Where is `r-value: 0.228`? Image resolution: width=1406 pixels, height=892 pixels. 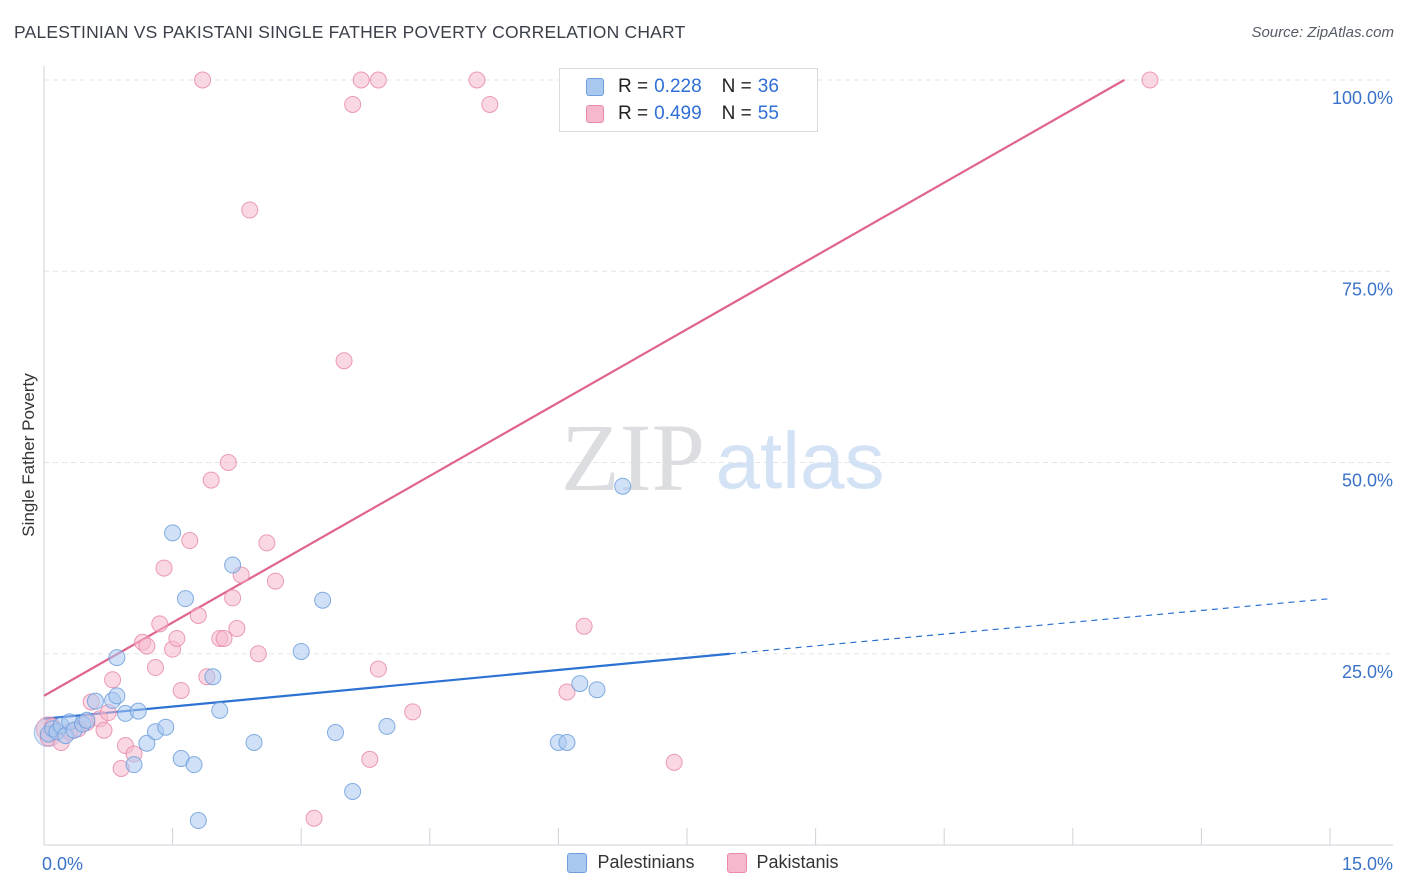
r-value: 0.228 is located at coordinates (678, 86).